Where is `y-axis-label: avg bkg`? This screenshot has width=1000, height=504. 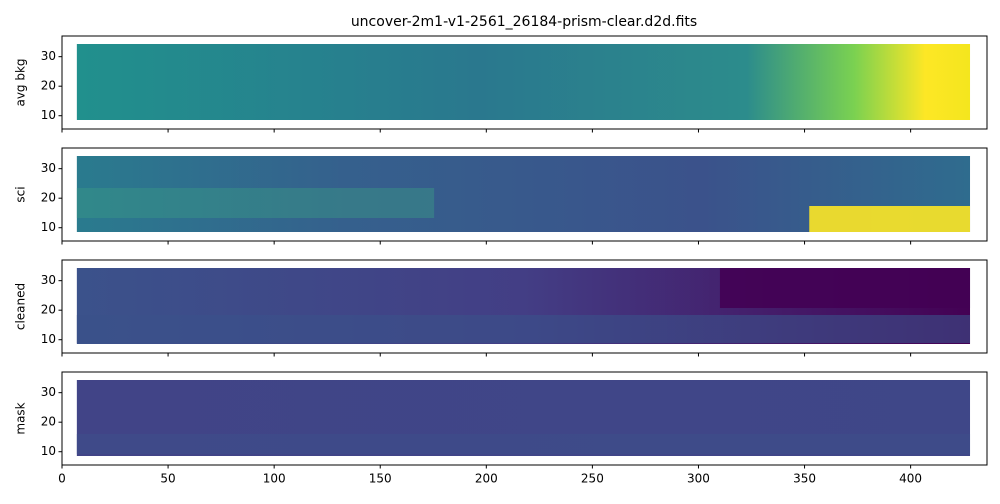
y-axis-label: avg bkg is located at coordinates (21, 82).